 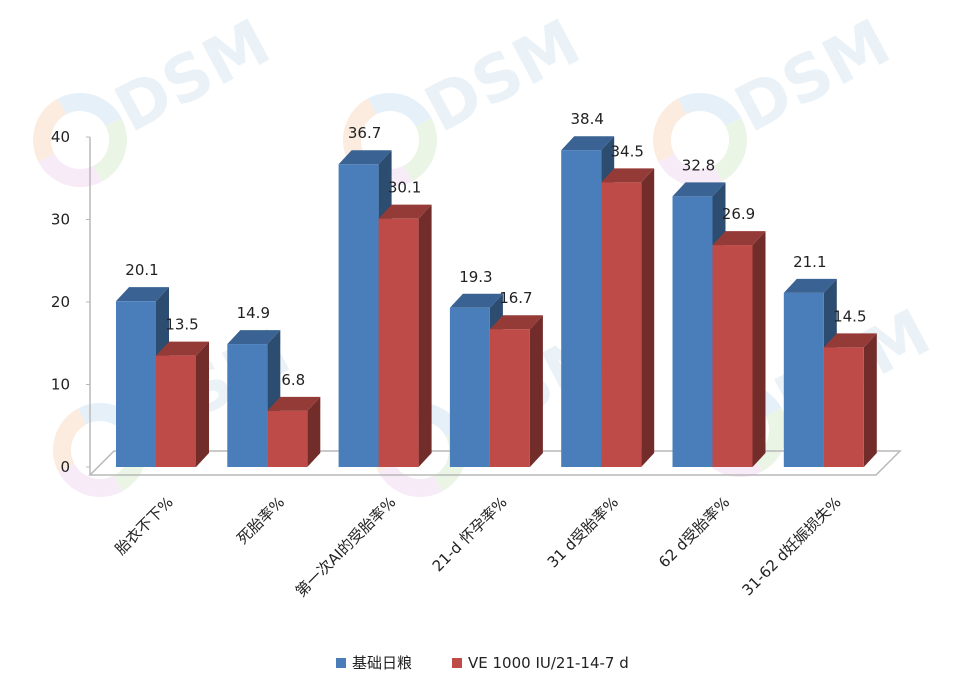 What do you see at coordinates (144, 525) in the screenshot?
I see `x-tick-label: 胎衣不下%` at bounding box center [144, 525].